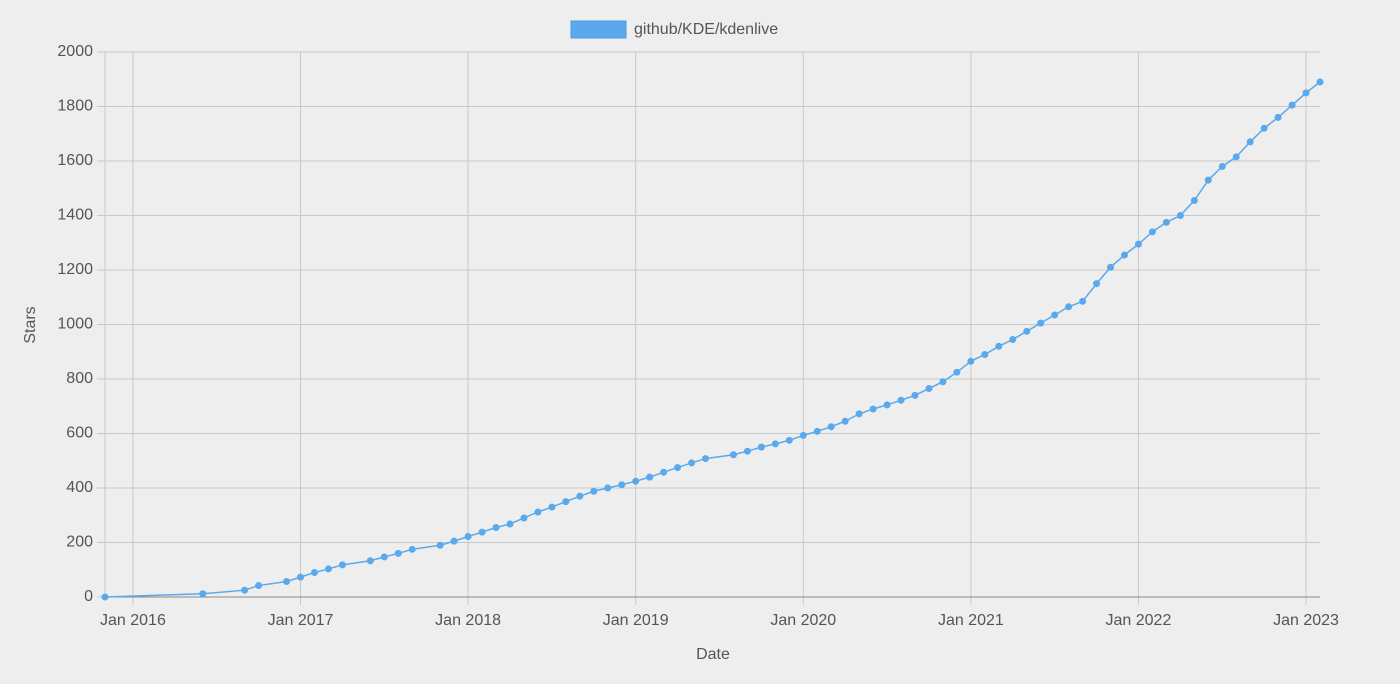 This screenshot has height=684, width=1400. Describe the element at coordinates (468, 620) in the screenshot. I see `x-tick-label: Jan 2018` at that location.